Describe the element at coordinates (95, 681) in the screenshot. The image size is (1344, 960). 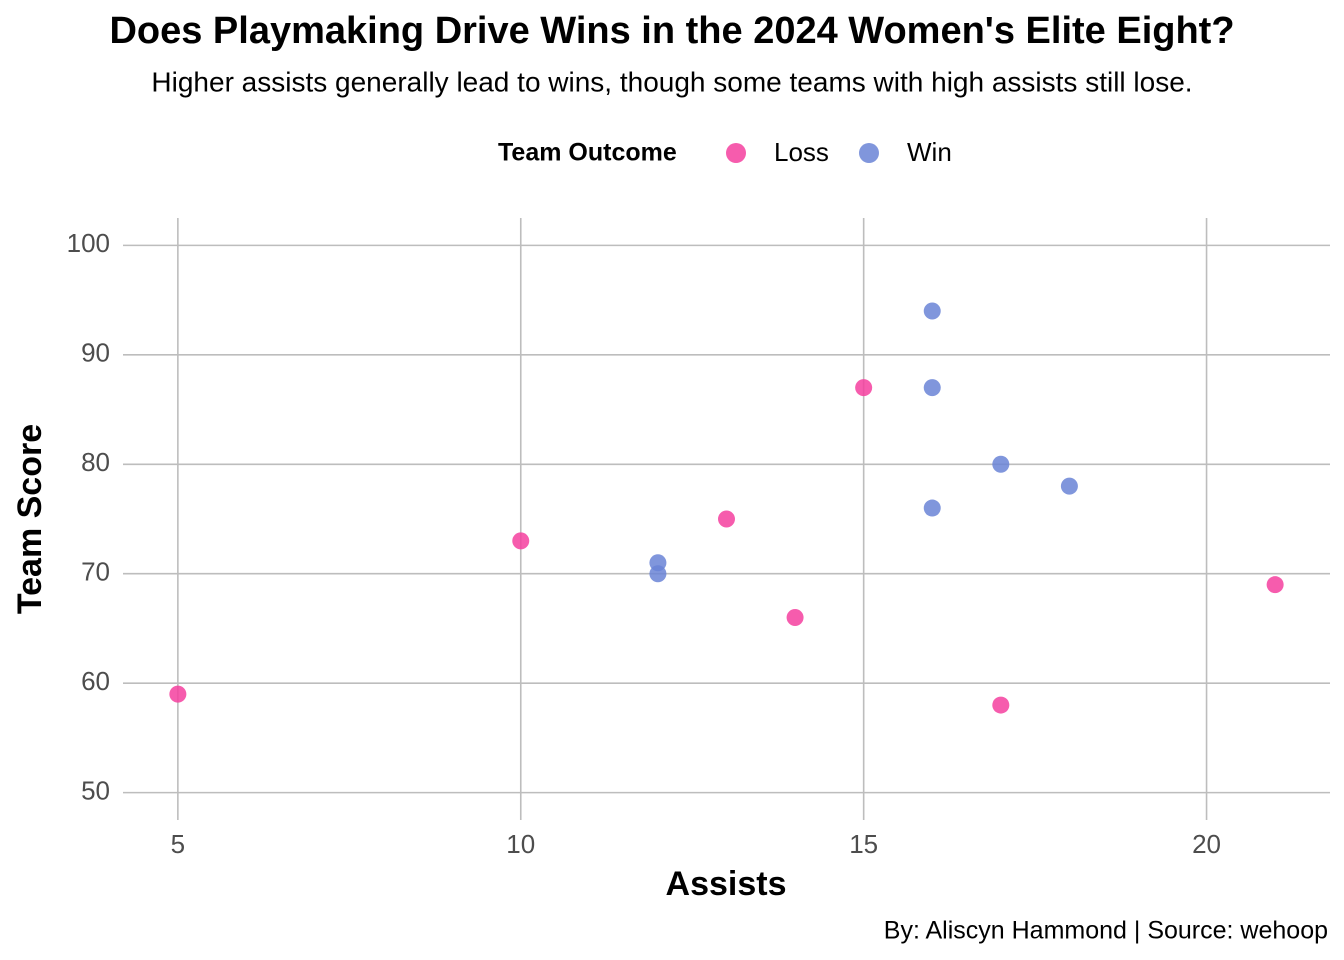
I see `y-tick-label: 60` at that location.